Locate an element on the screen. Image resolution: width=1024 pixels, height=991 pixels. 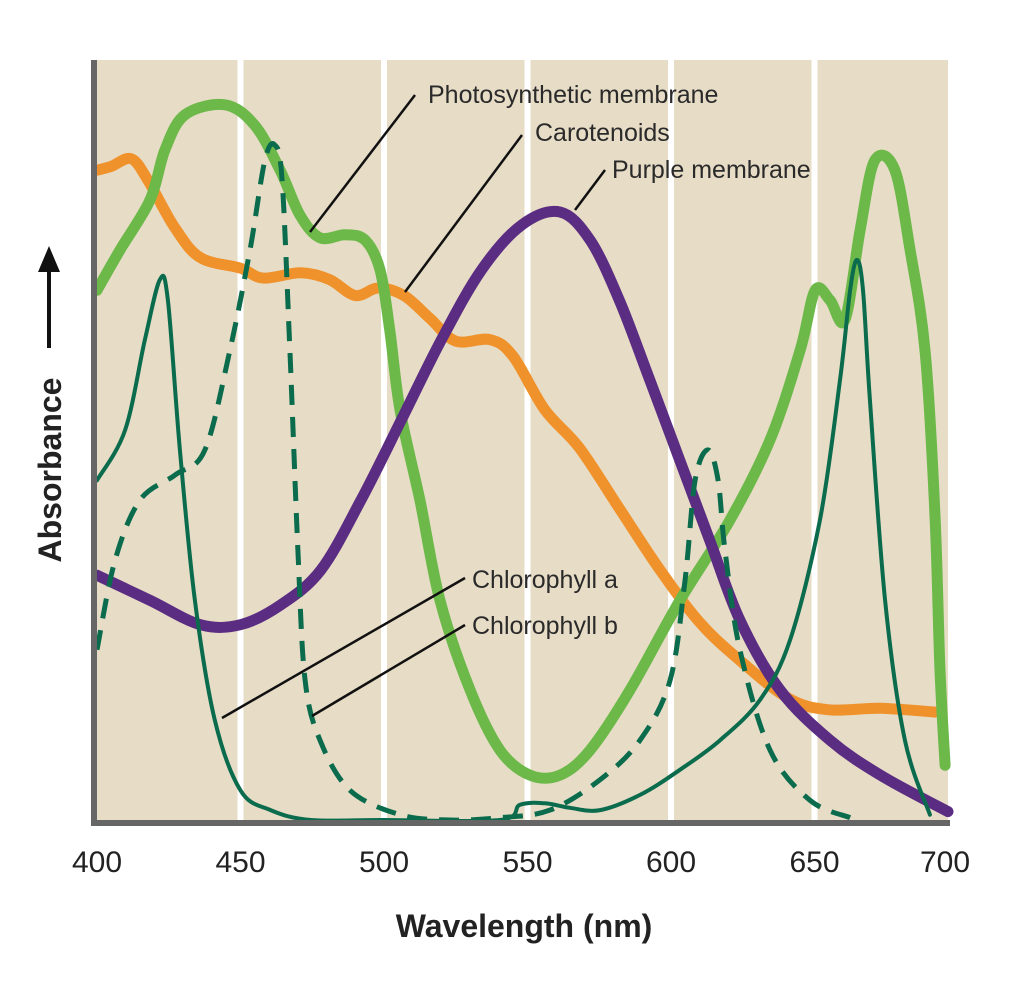
x-axis-line is located at coordinates (520, 823).